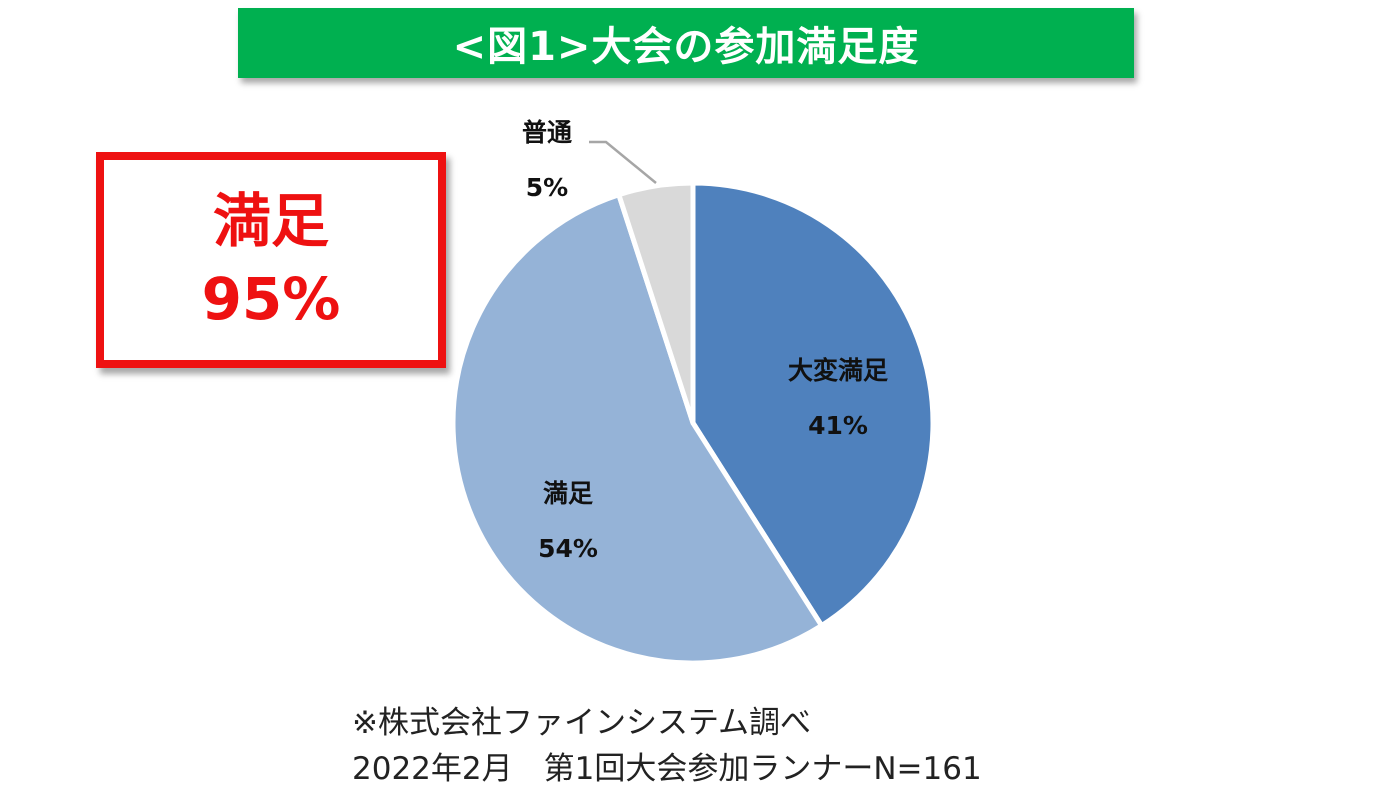  I want to click on footnote-sample: 2022年2月 第1回大会参加ランナーN=161, so click(667, 769).